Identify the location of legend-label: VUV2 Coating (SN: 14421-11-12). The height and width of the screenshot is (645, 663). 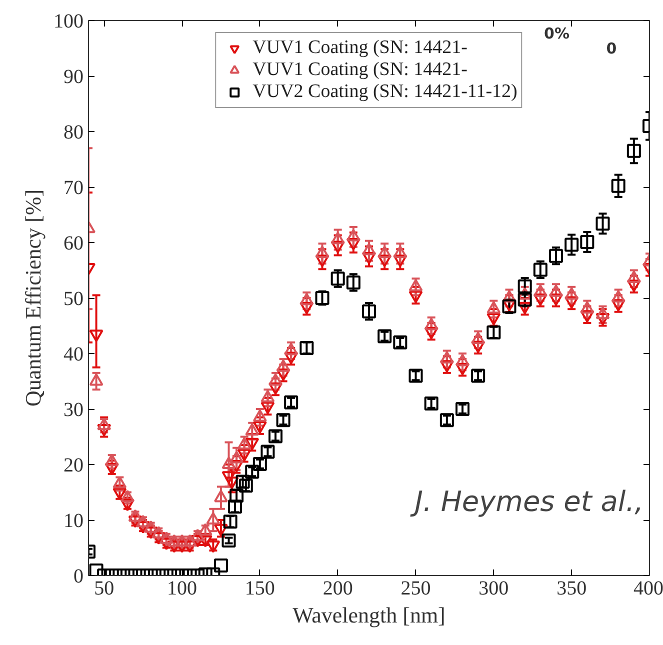
(385, 92).